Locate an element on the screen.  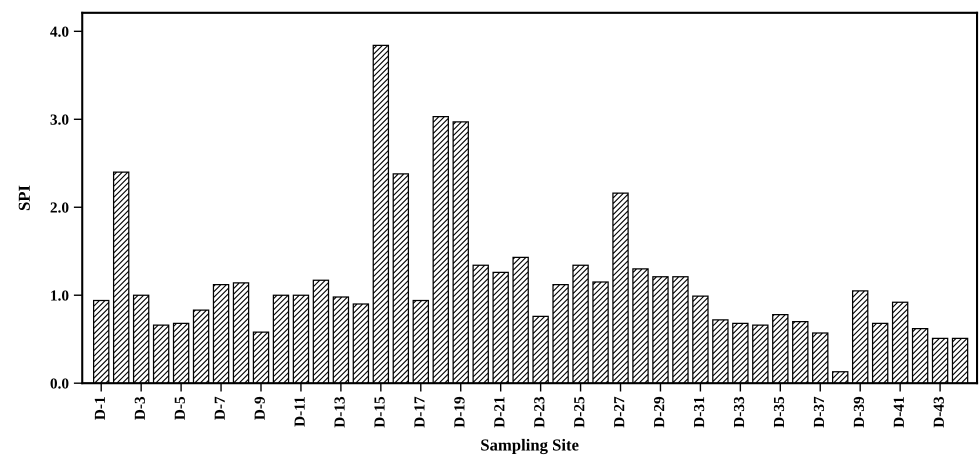
x-tick-label: D-35 is located at coordinates (779, 412).